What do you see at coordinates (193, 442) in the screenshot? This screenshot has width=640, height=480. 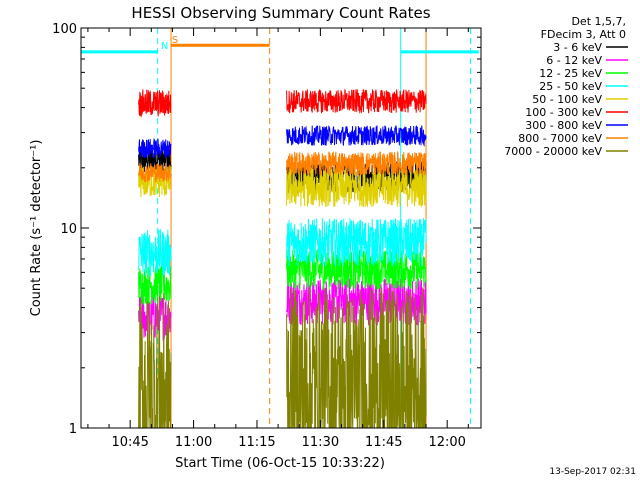 I see `x-tick-label-1: 11:00` at bounding box center [193, 442].